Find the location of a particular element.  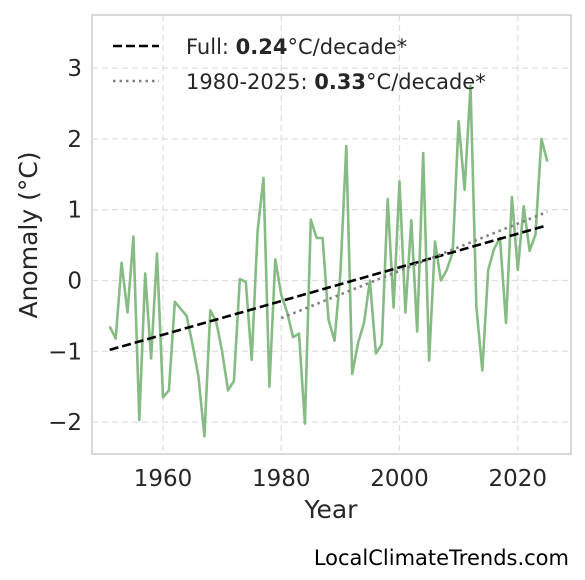

trend-line-recent is located at coordinates (414, 265).